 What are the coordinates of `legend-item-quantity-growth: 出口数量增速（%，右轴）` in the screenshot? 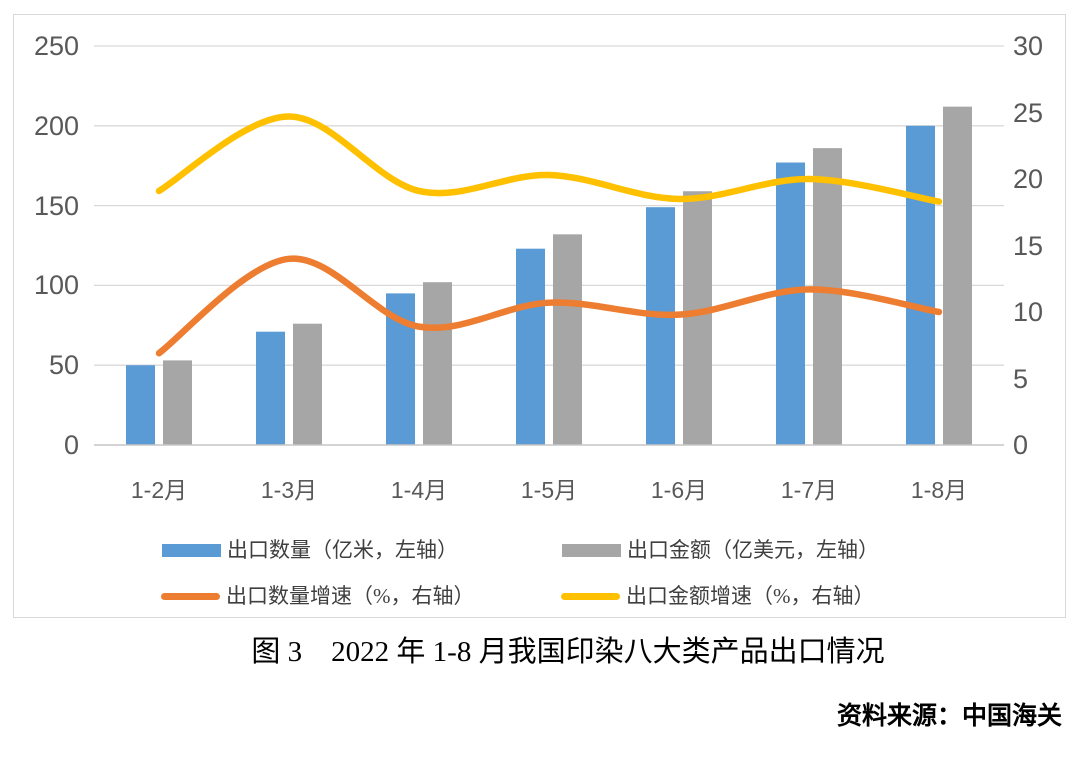 It's located at (318, 596).